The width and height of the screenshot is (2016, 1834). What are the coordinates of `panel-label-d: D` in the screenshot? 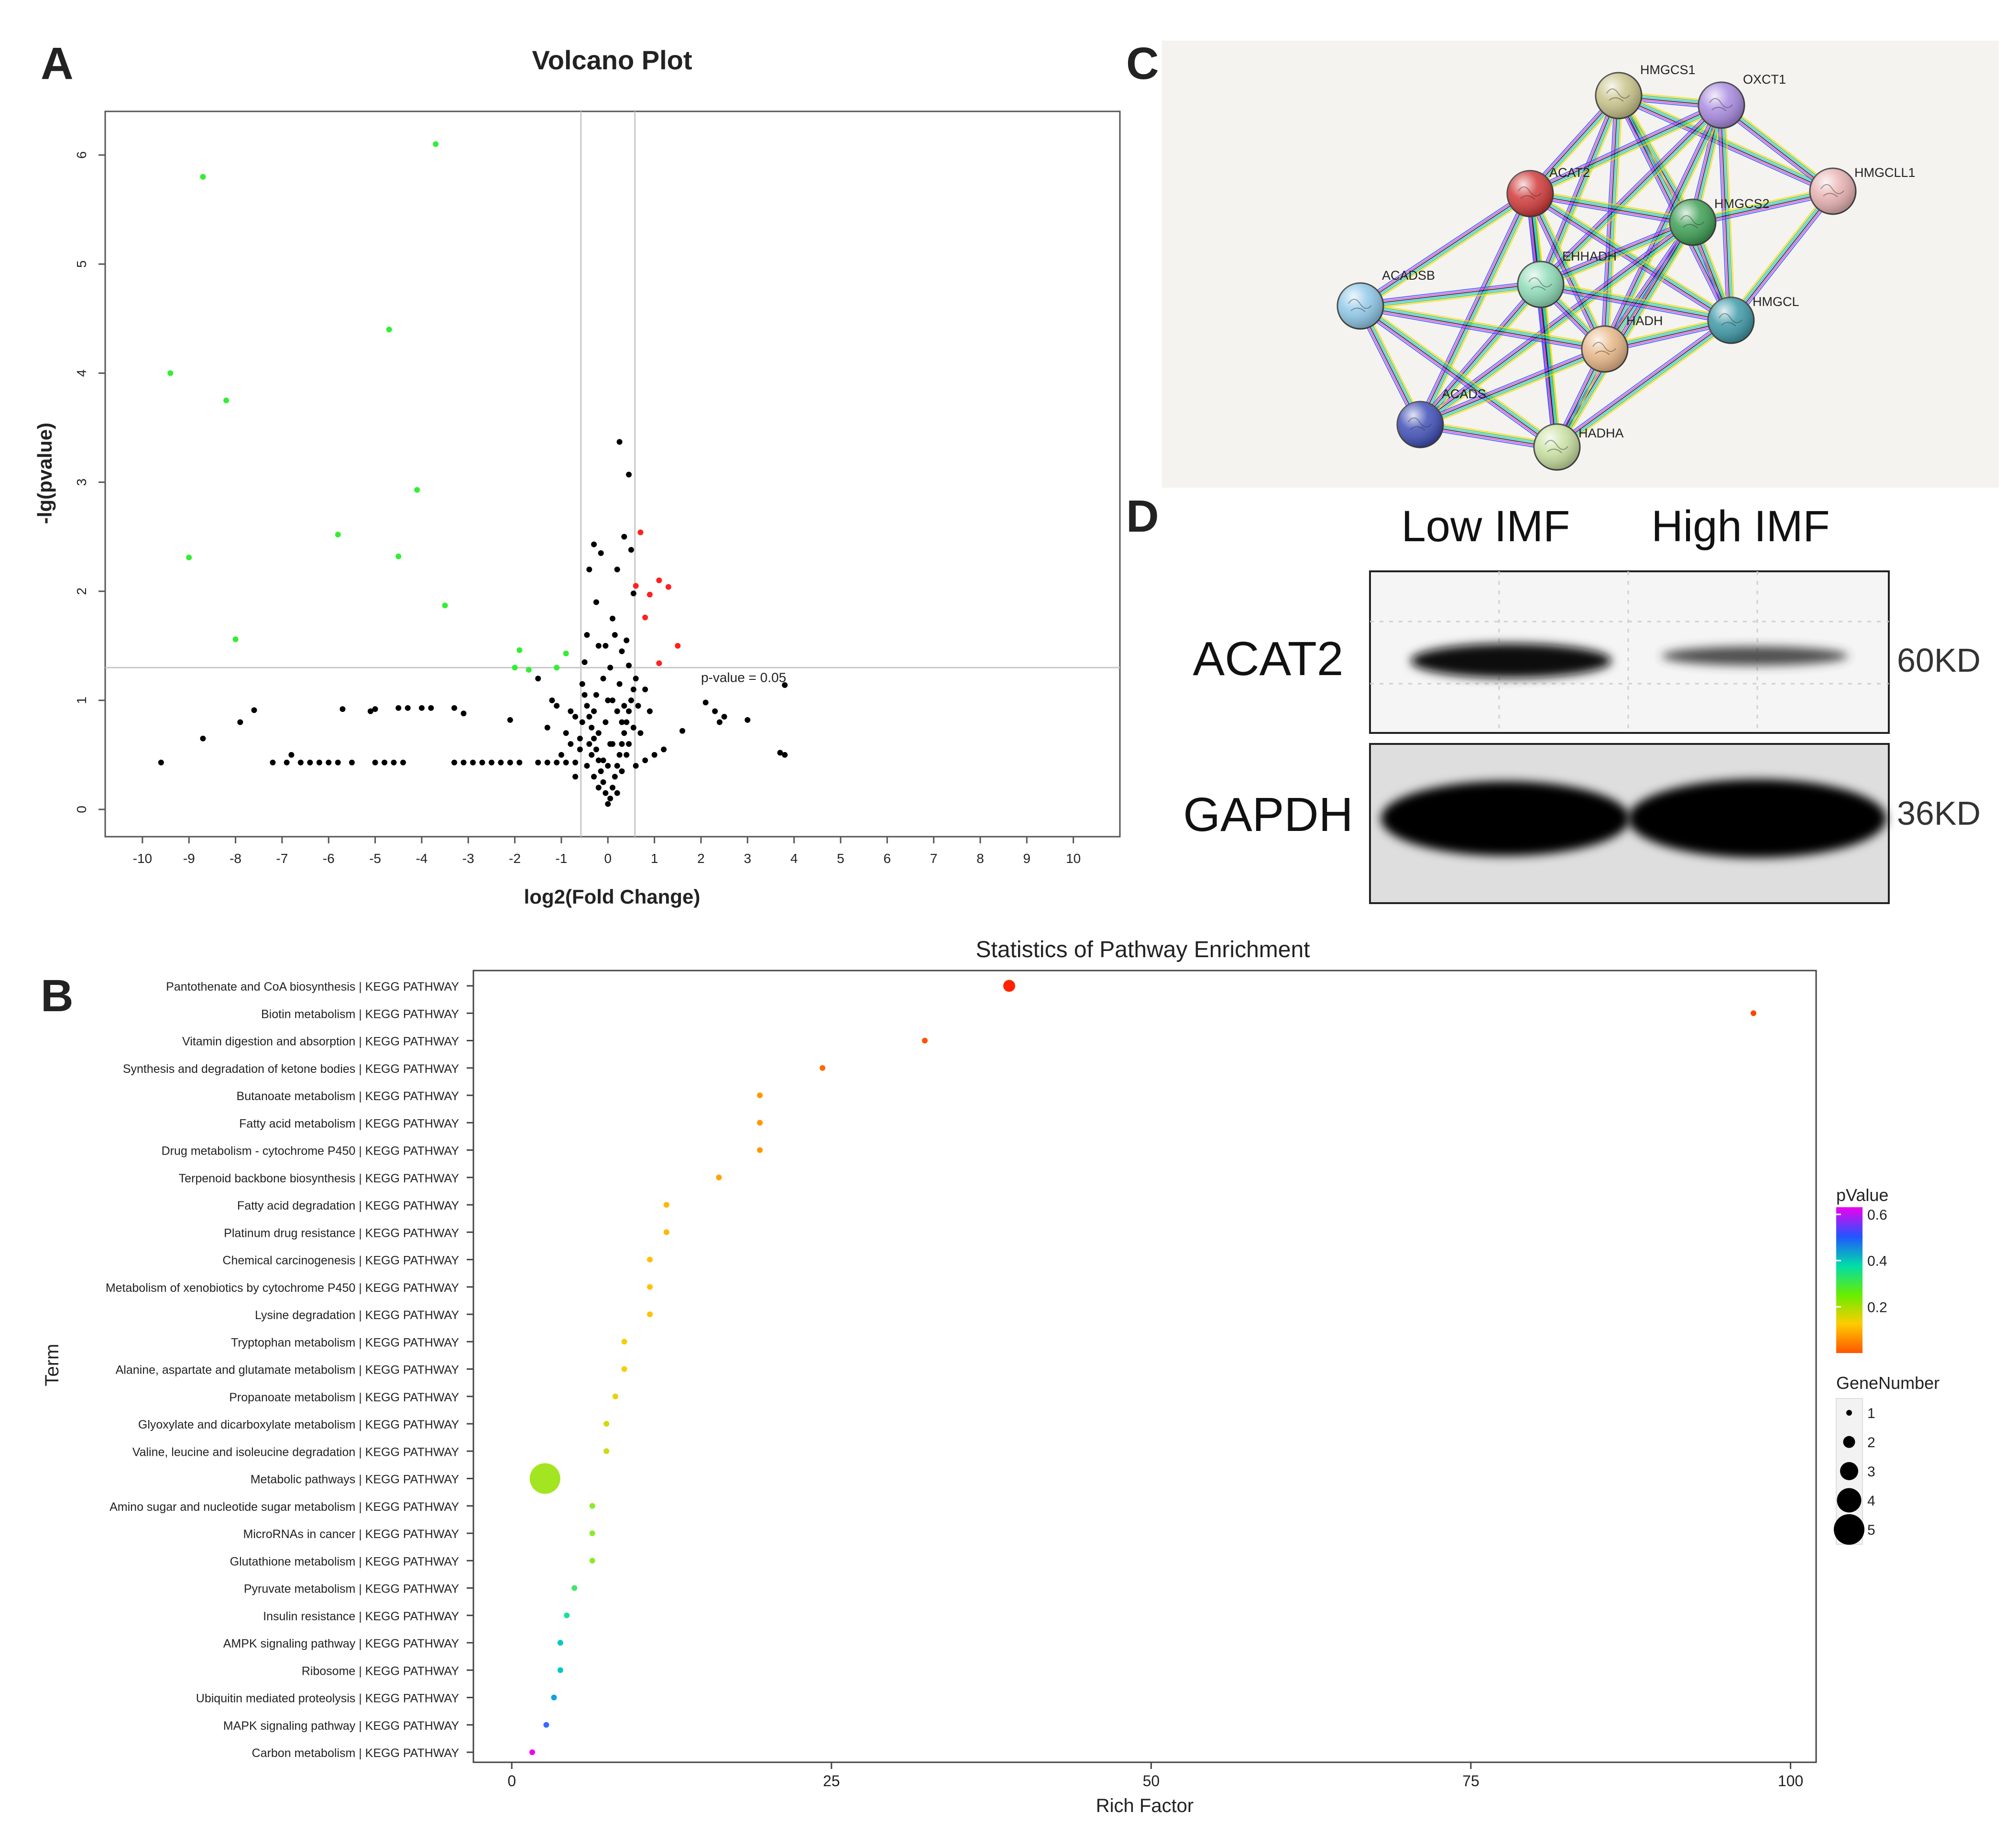 It's located at (1142, 517).